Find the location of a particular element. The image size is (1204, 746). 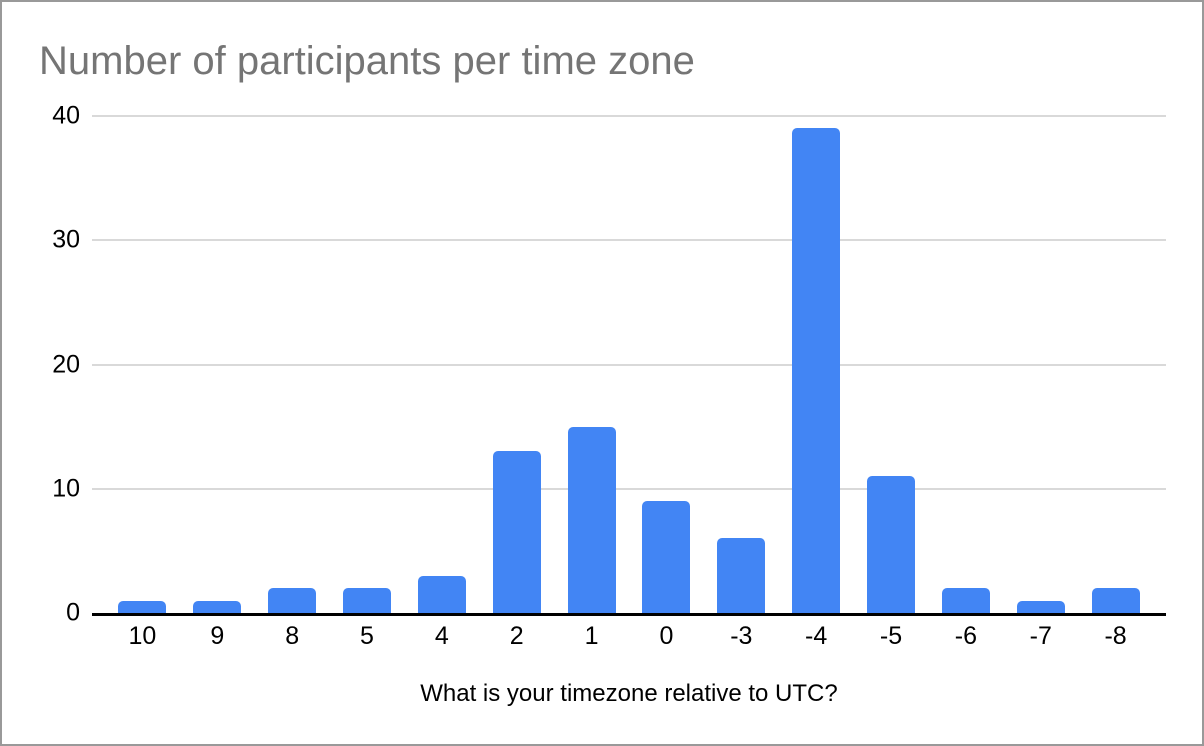

x-axis-title: What is your timezone relative to UTC? is located at coordinates (629, 693).